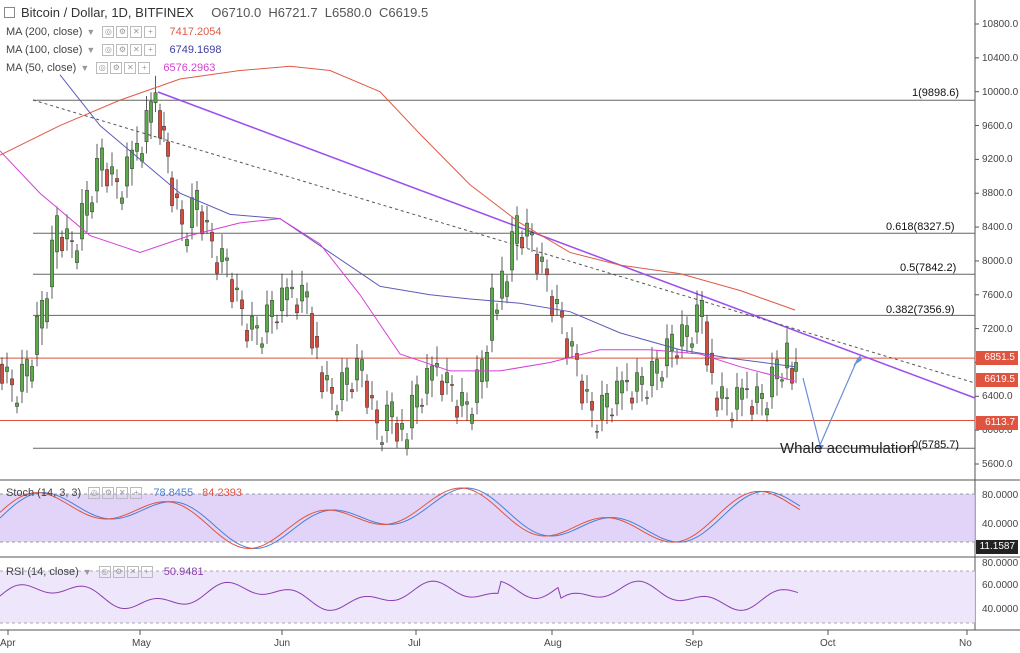 Image resolution: width=1020 pixels, height=653 pixels. I want to click on price-tick: 10400.0, so click(1000, 58).